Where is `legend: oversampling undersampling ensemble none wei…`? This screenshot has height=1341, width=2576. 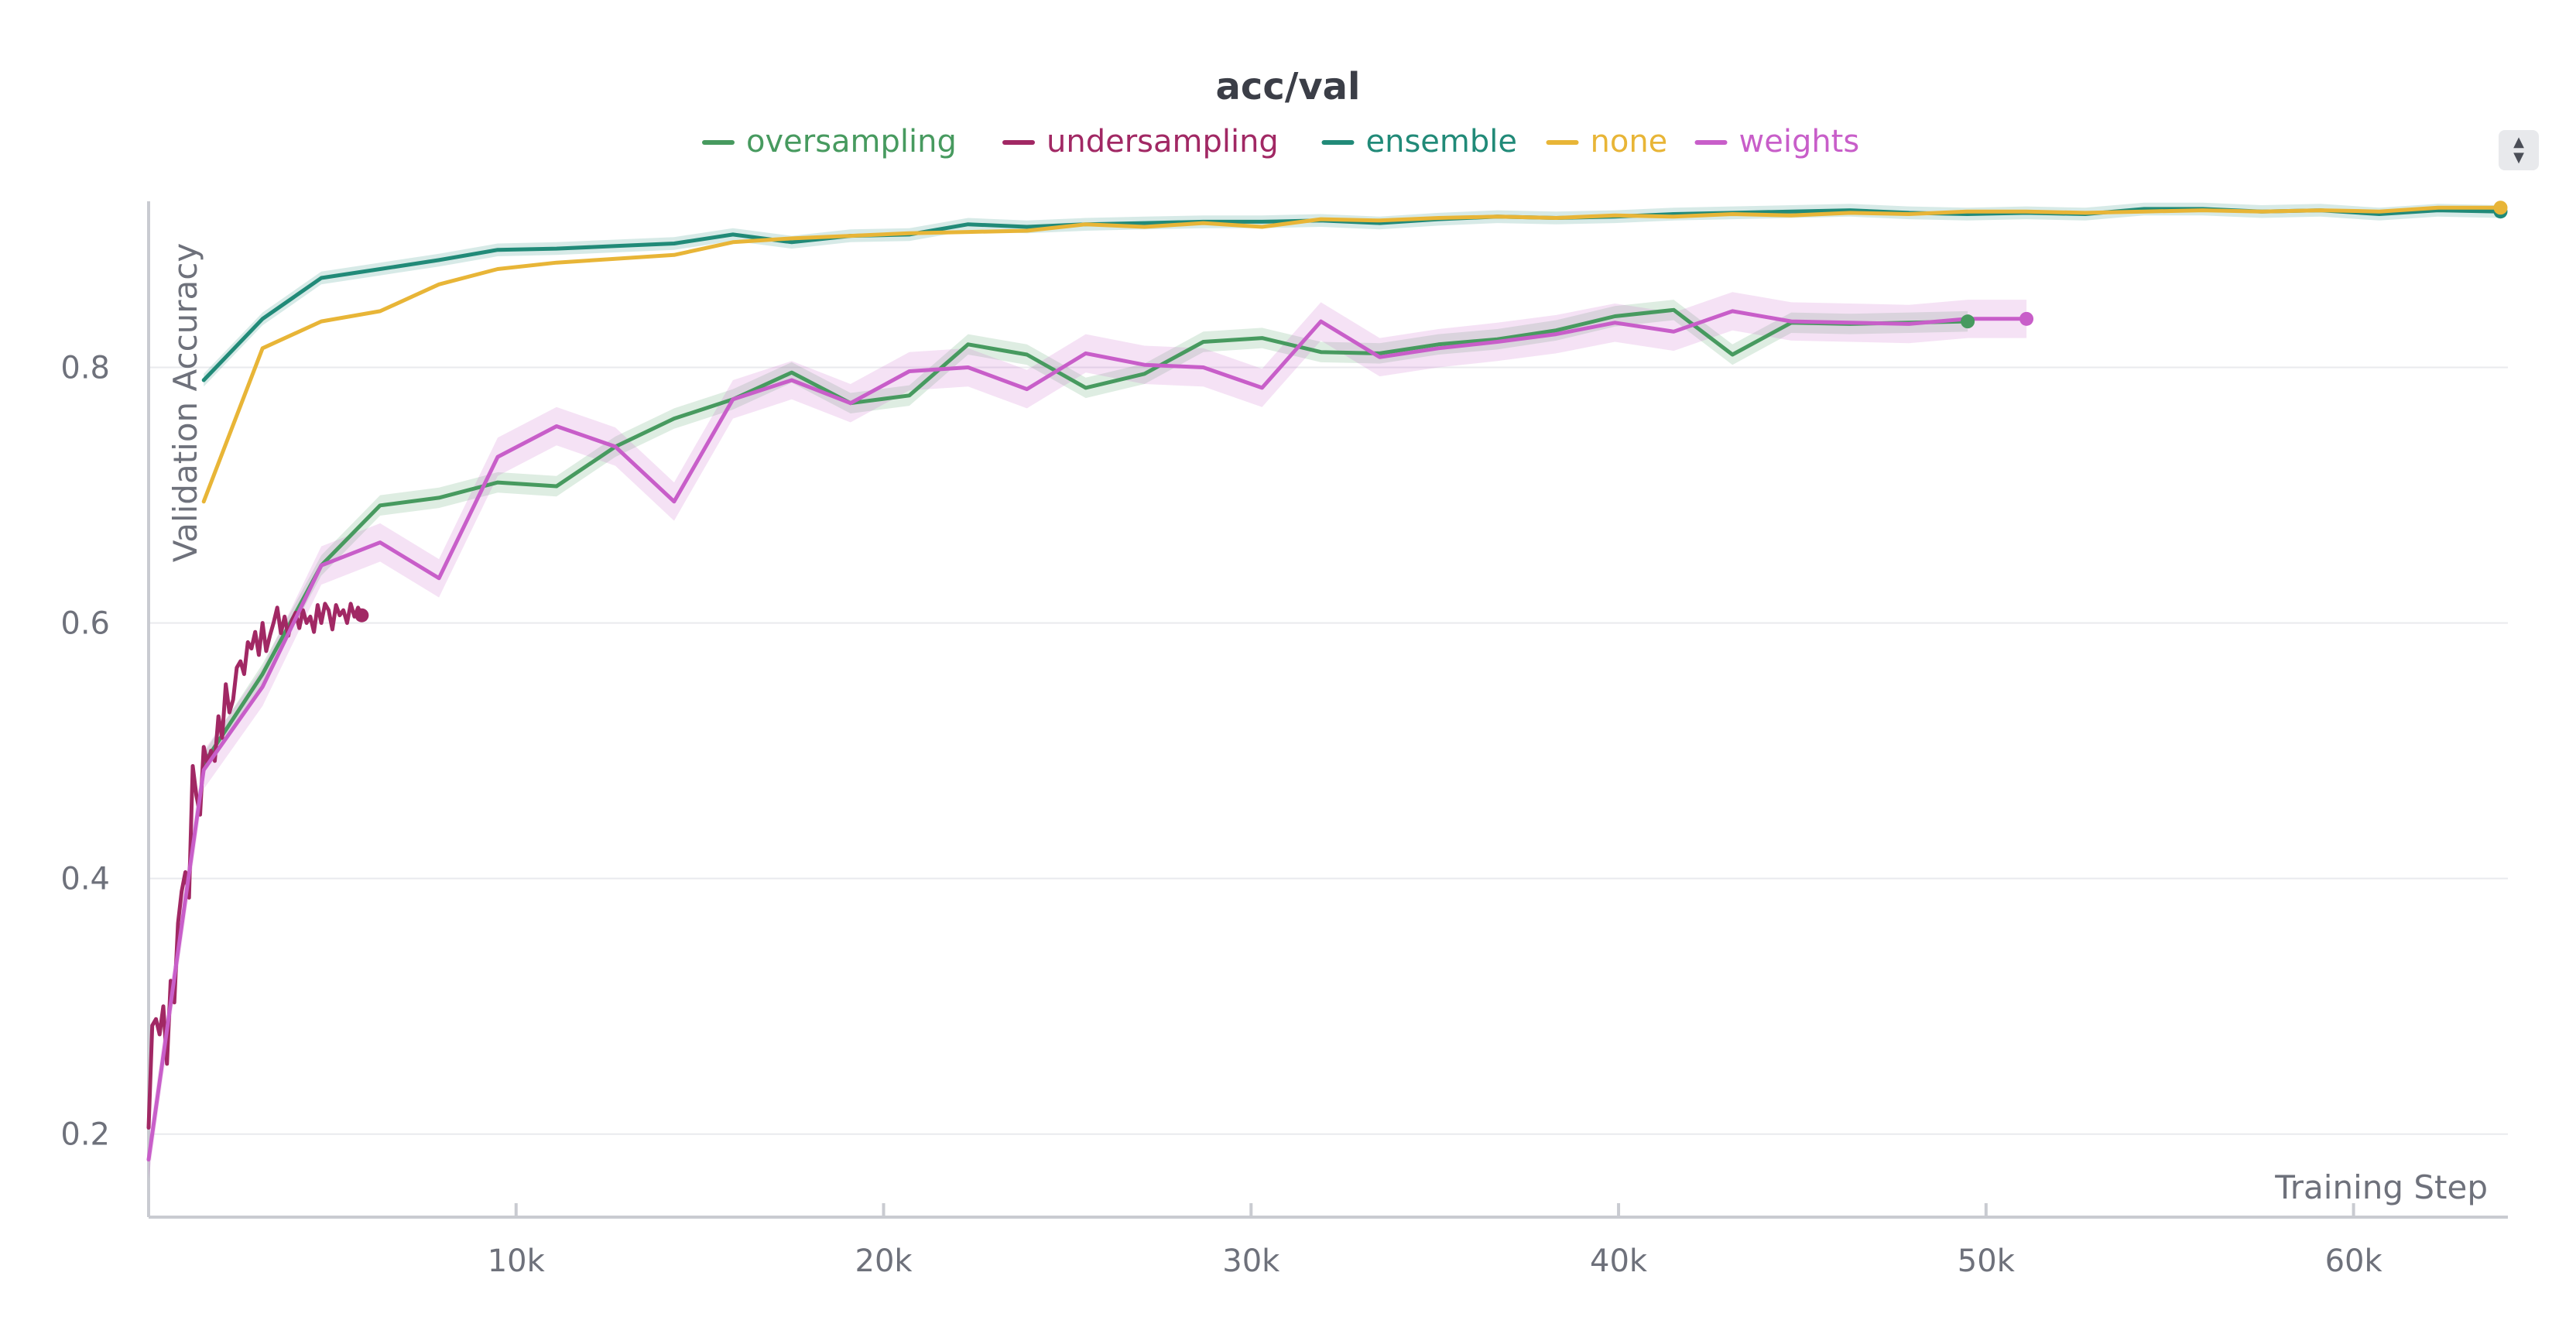
legend: oversampling undersampling ensemble none wei… is located at coordinates (1281, 141).